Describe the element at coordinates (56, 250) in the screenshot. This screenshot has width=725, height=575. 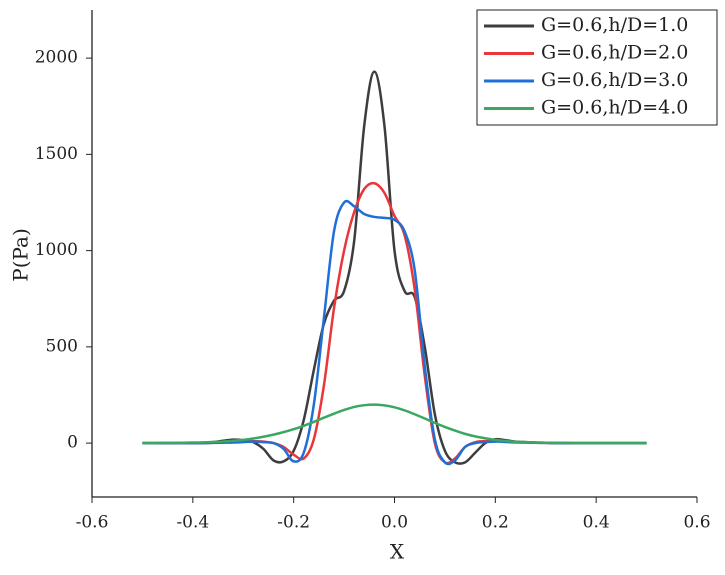
I see `y-tick-label: 1000` at that location.